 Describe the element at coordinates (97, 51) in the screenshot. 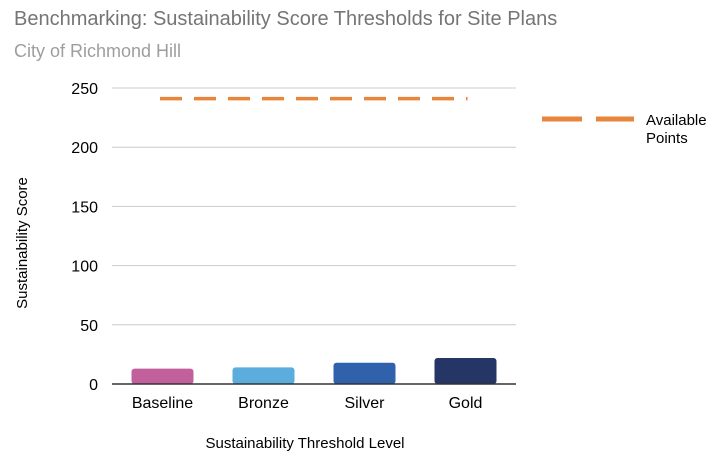

I see `chart-subtitle: City of Richmond Hill` at that location.